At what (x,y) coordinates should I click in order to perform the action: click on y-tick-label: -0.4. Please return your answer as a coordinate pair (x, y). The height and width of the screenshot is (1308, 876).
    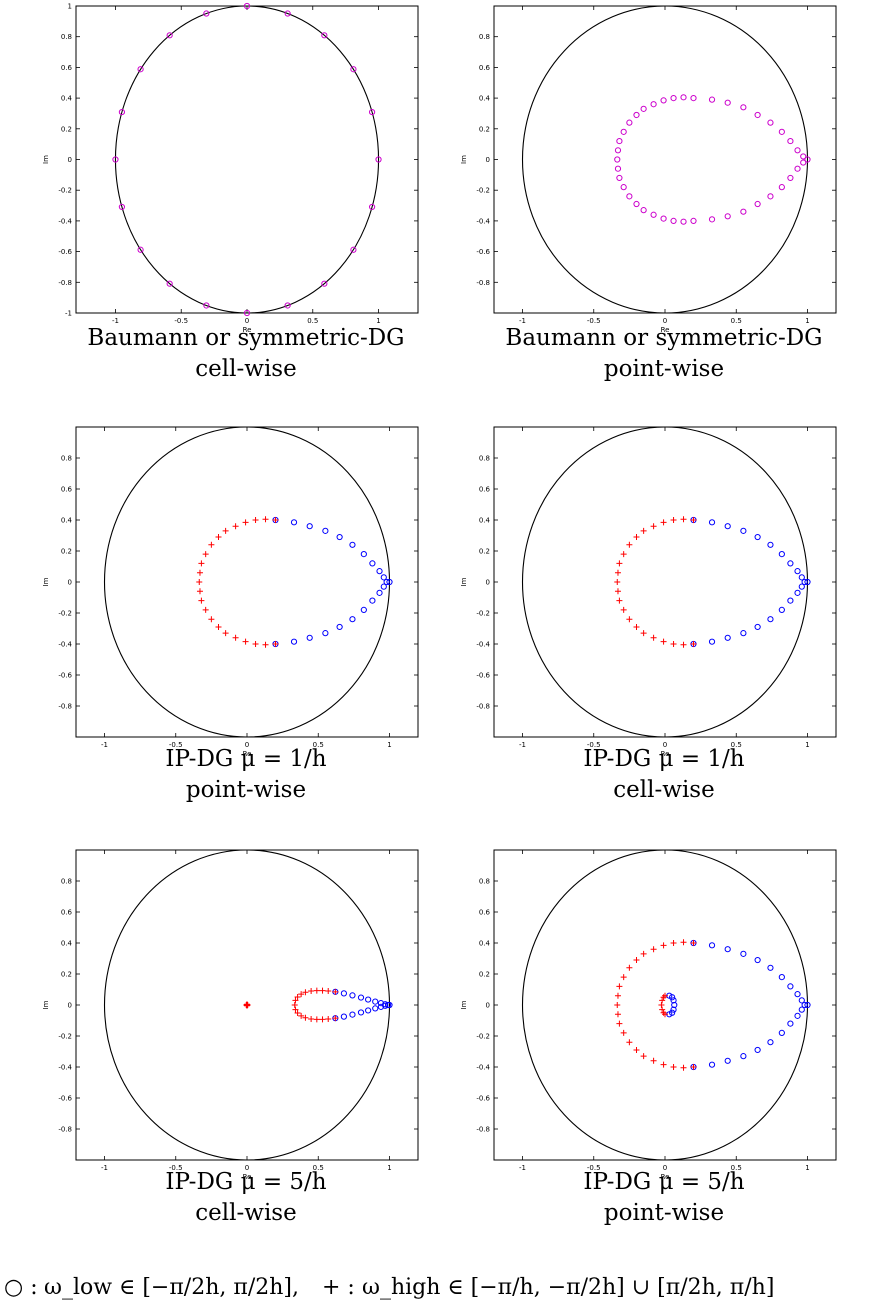
    Looking at the image, I should click on (483, 645).